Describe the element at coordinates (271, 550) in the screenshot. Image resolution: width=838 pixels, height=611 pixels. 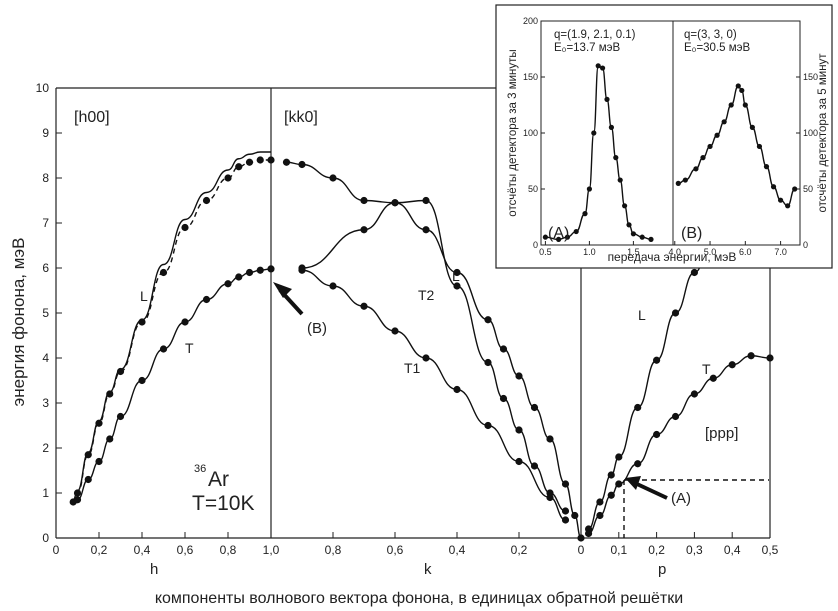
I see `x-tick-label: 1,0` at that location.